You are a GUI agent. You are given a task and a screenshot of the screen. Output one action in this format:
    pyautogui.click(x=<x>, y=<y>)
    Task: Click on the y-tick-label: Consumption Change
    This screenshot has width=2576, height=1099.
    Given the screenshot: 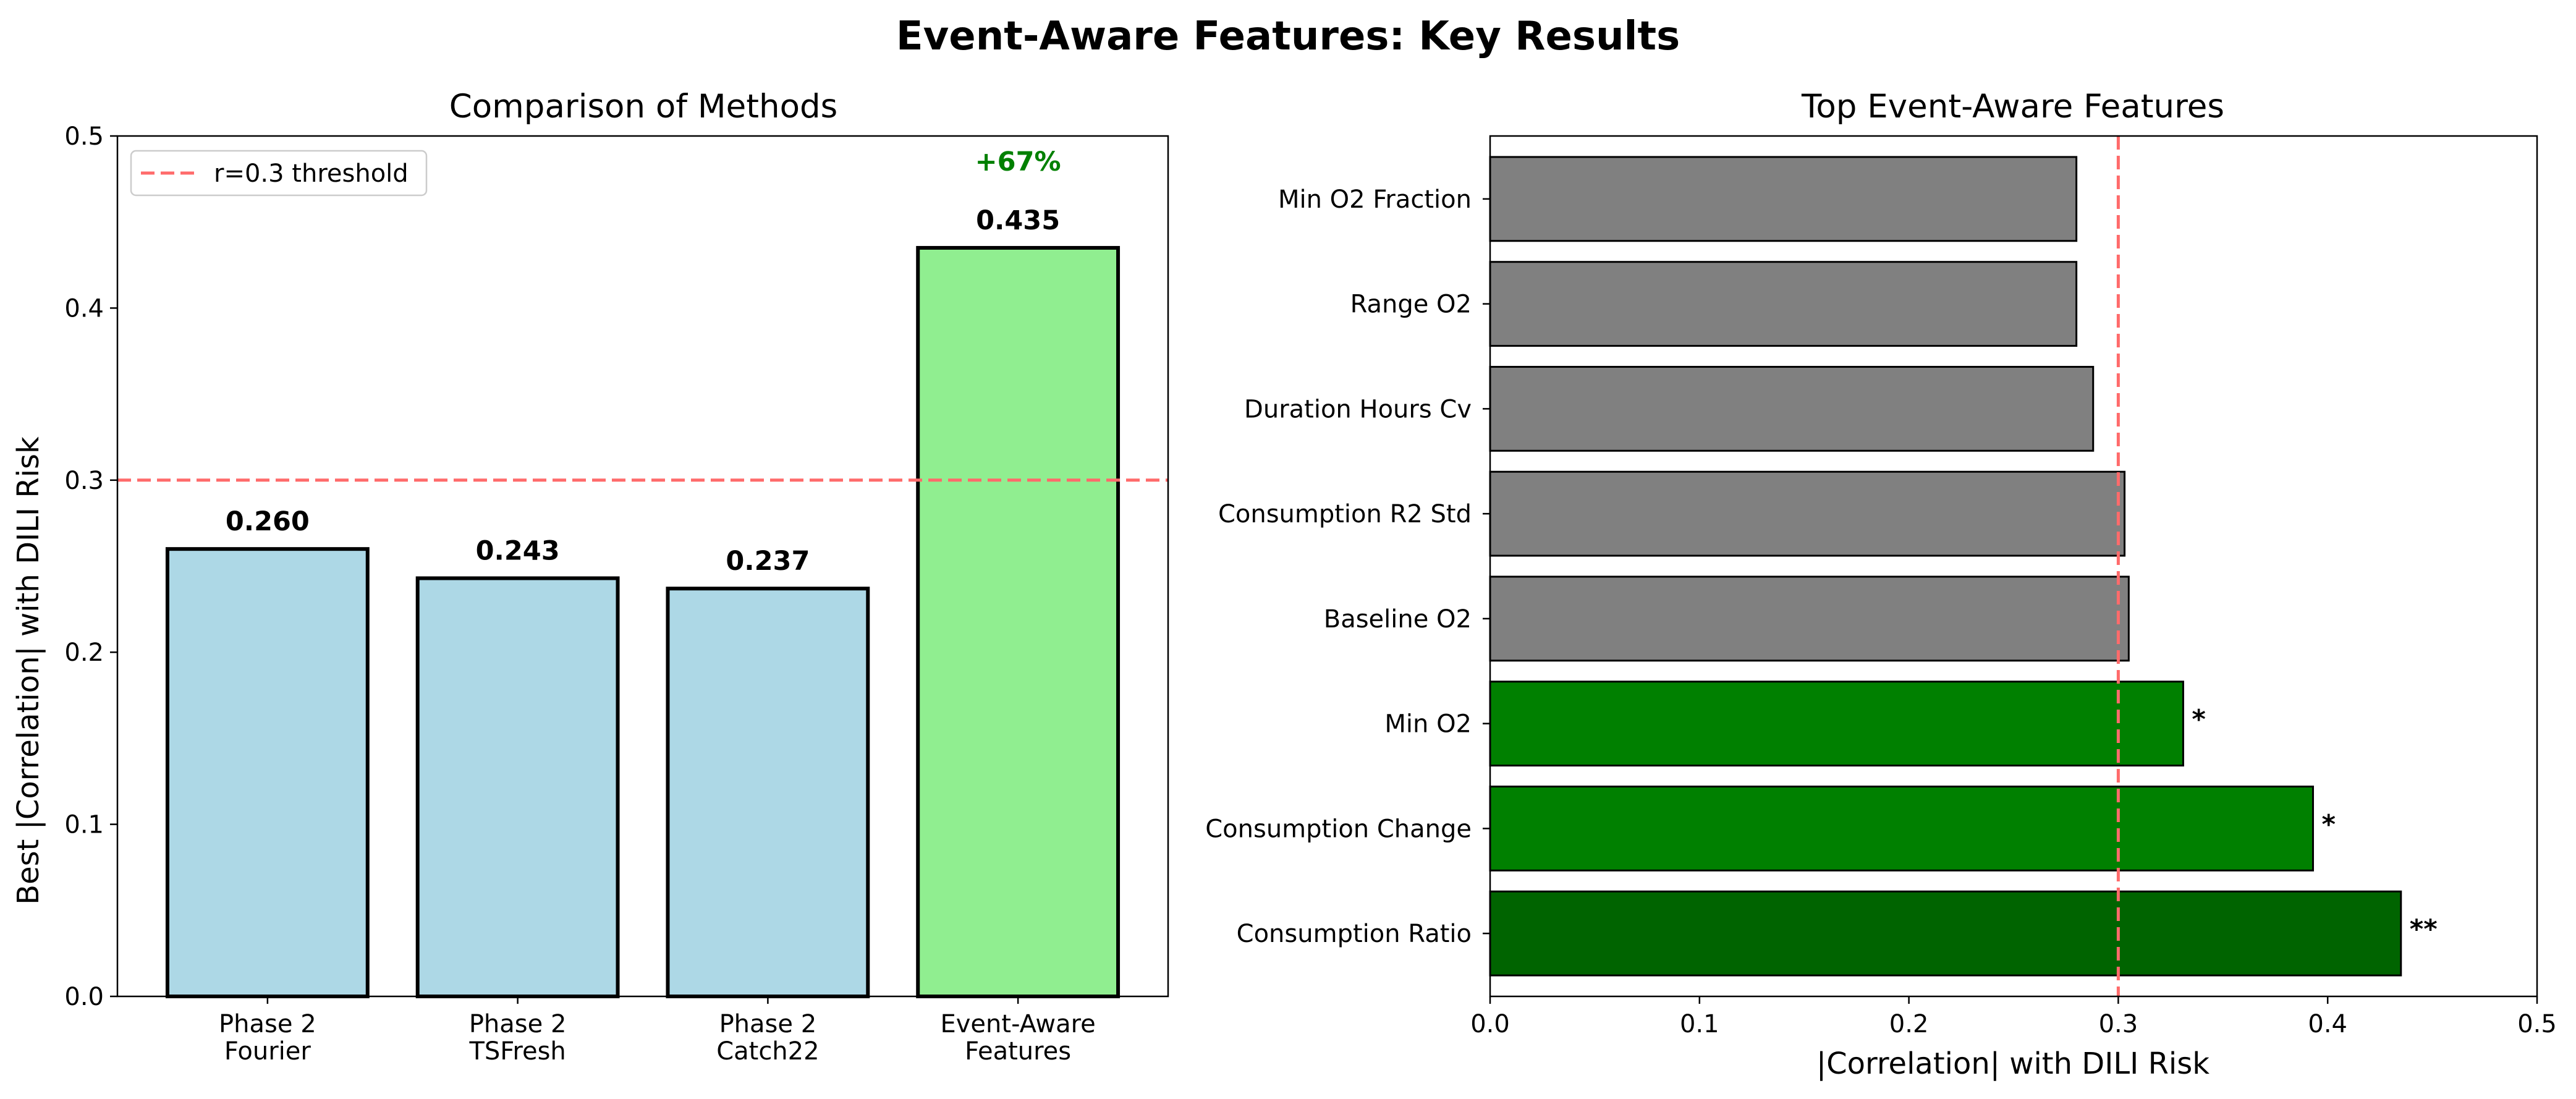 What is the action you would take?
    pyautogui.click(x=1338, y=829)
    